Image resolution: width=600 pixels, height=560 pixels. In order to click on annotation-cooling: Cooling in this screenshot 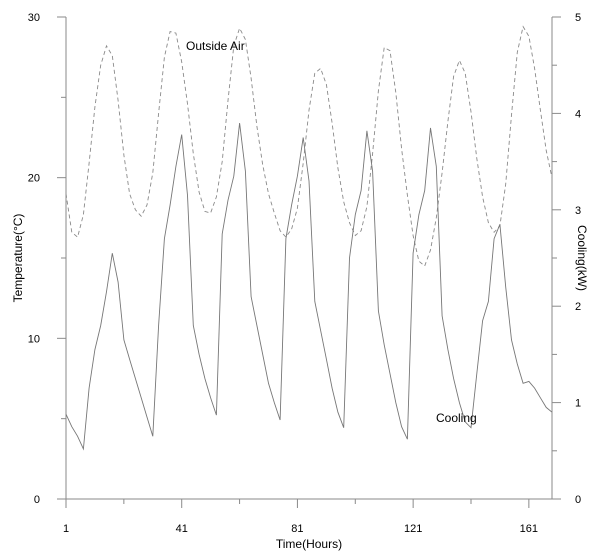, I will do `click(456, 418)`.